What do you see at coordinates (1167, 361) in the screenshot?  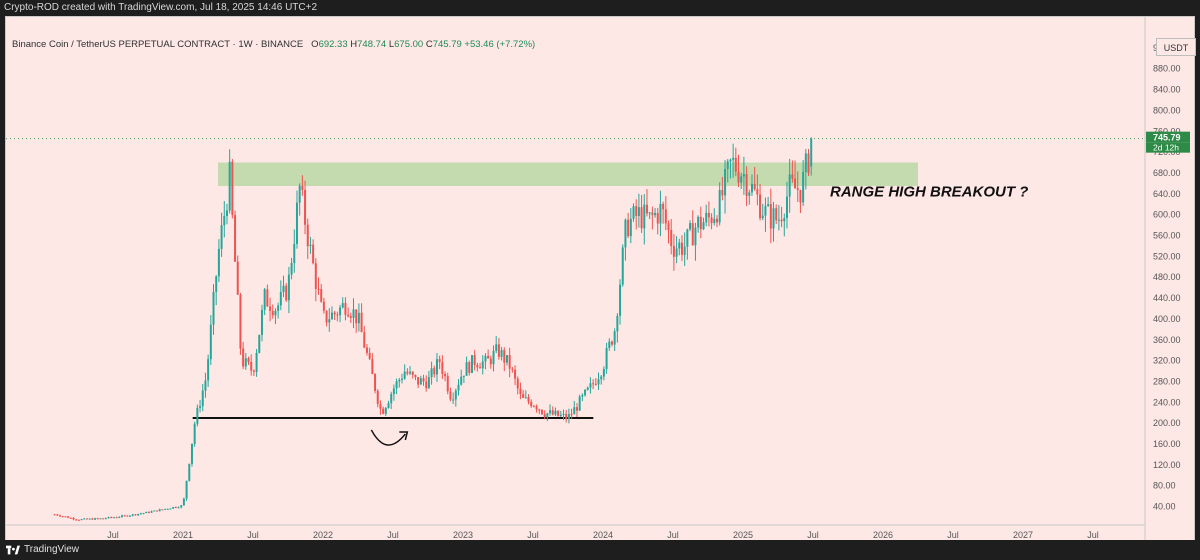 I see `y-tick-label: 320.00` at bounding box center [1167, 361].